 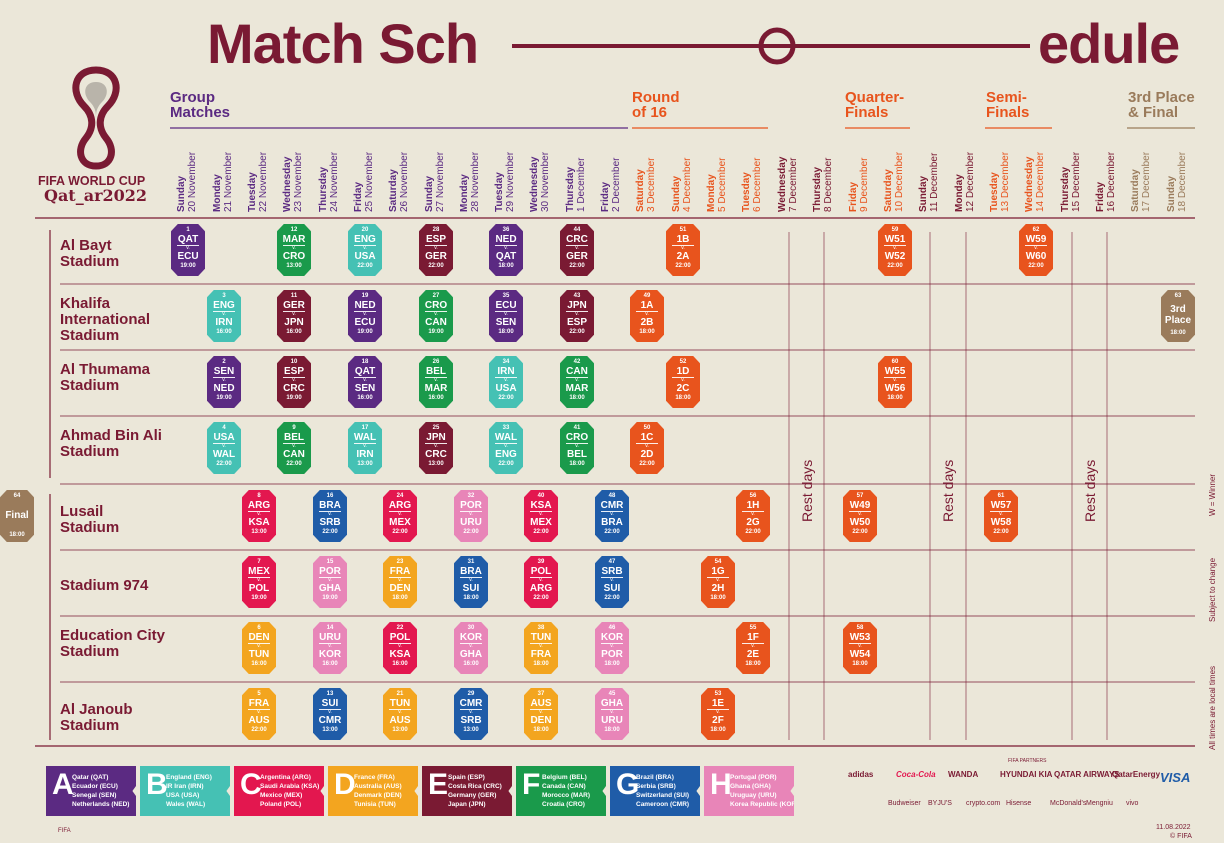 I want to click on match-card: 33 WAL v. ENG 22:00, so click(x=506, y=448).